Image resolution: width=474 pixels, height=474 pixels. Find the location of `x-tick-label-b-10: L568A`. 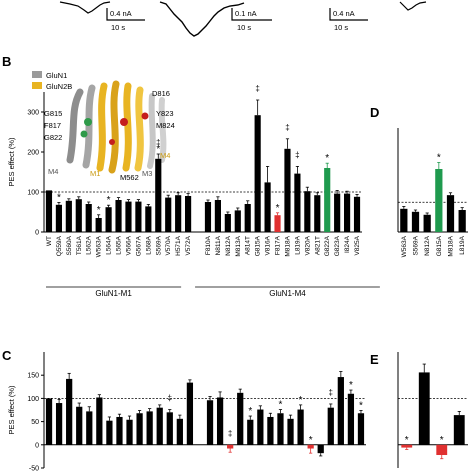

x-tick-label-b-10: L568A is located at coordinates (148, 244).